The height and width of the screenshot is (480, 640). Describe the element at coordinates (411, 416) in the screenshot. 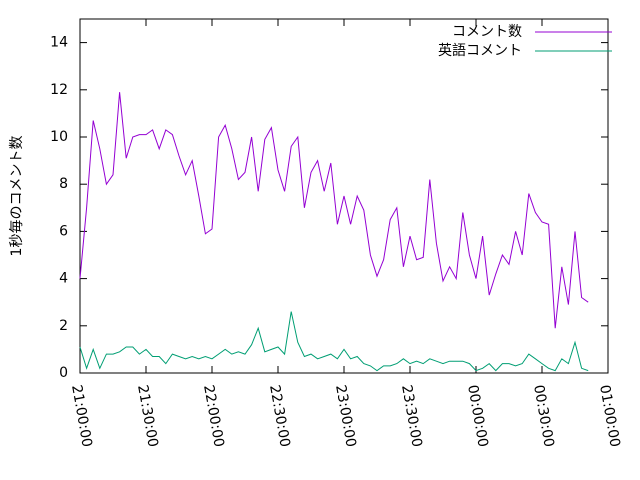

I see `x-tick-label: 23:30:00` at that location.